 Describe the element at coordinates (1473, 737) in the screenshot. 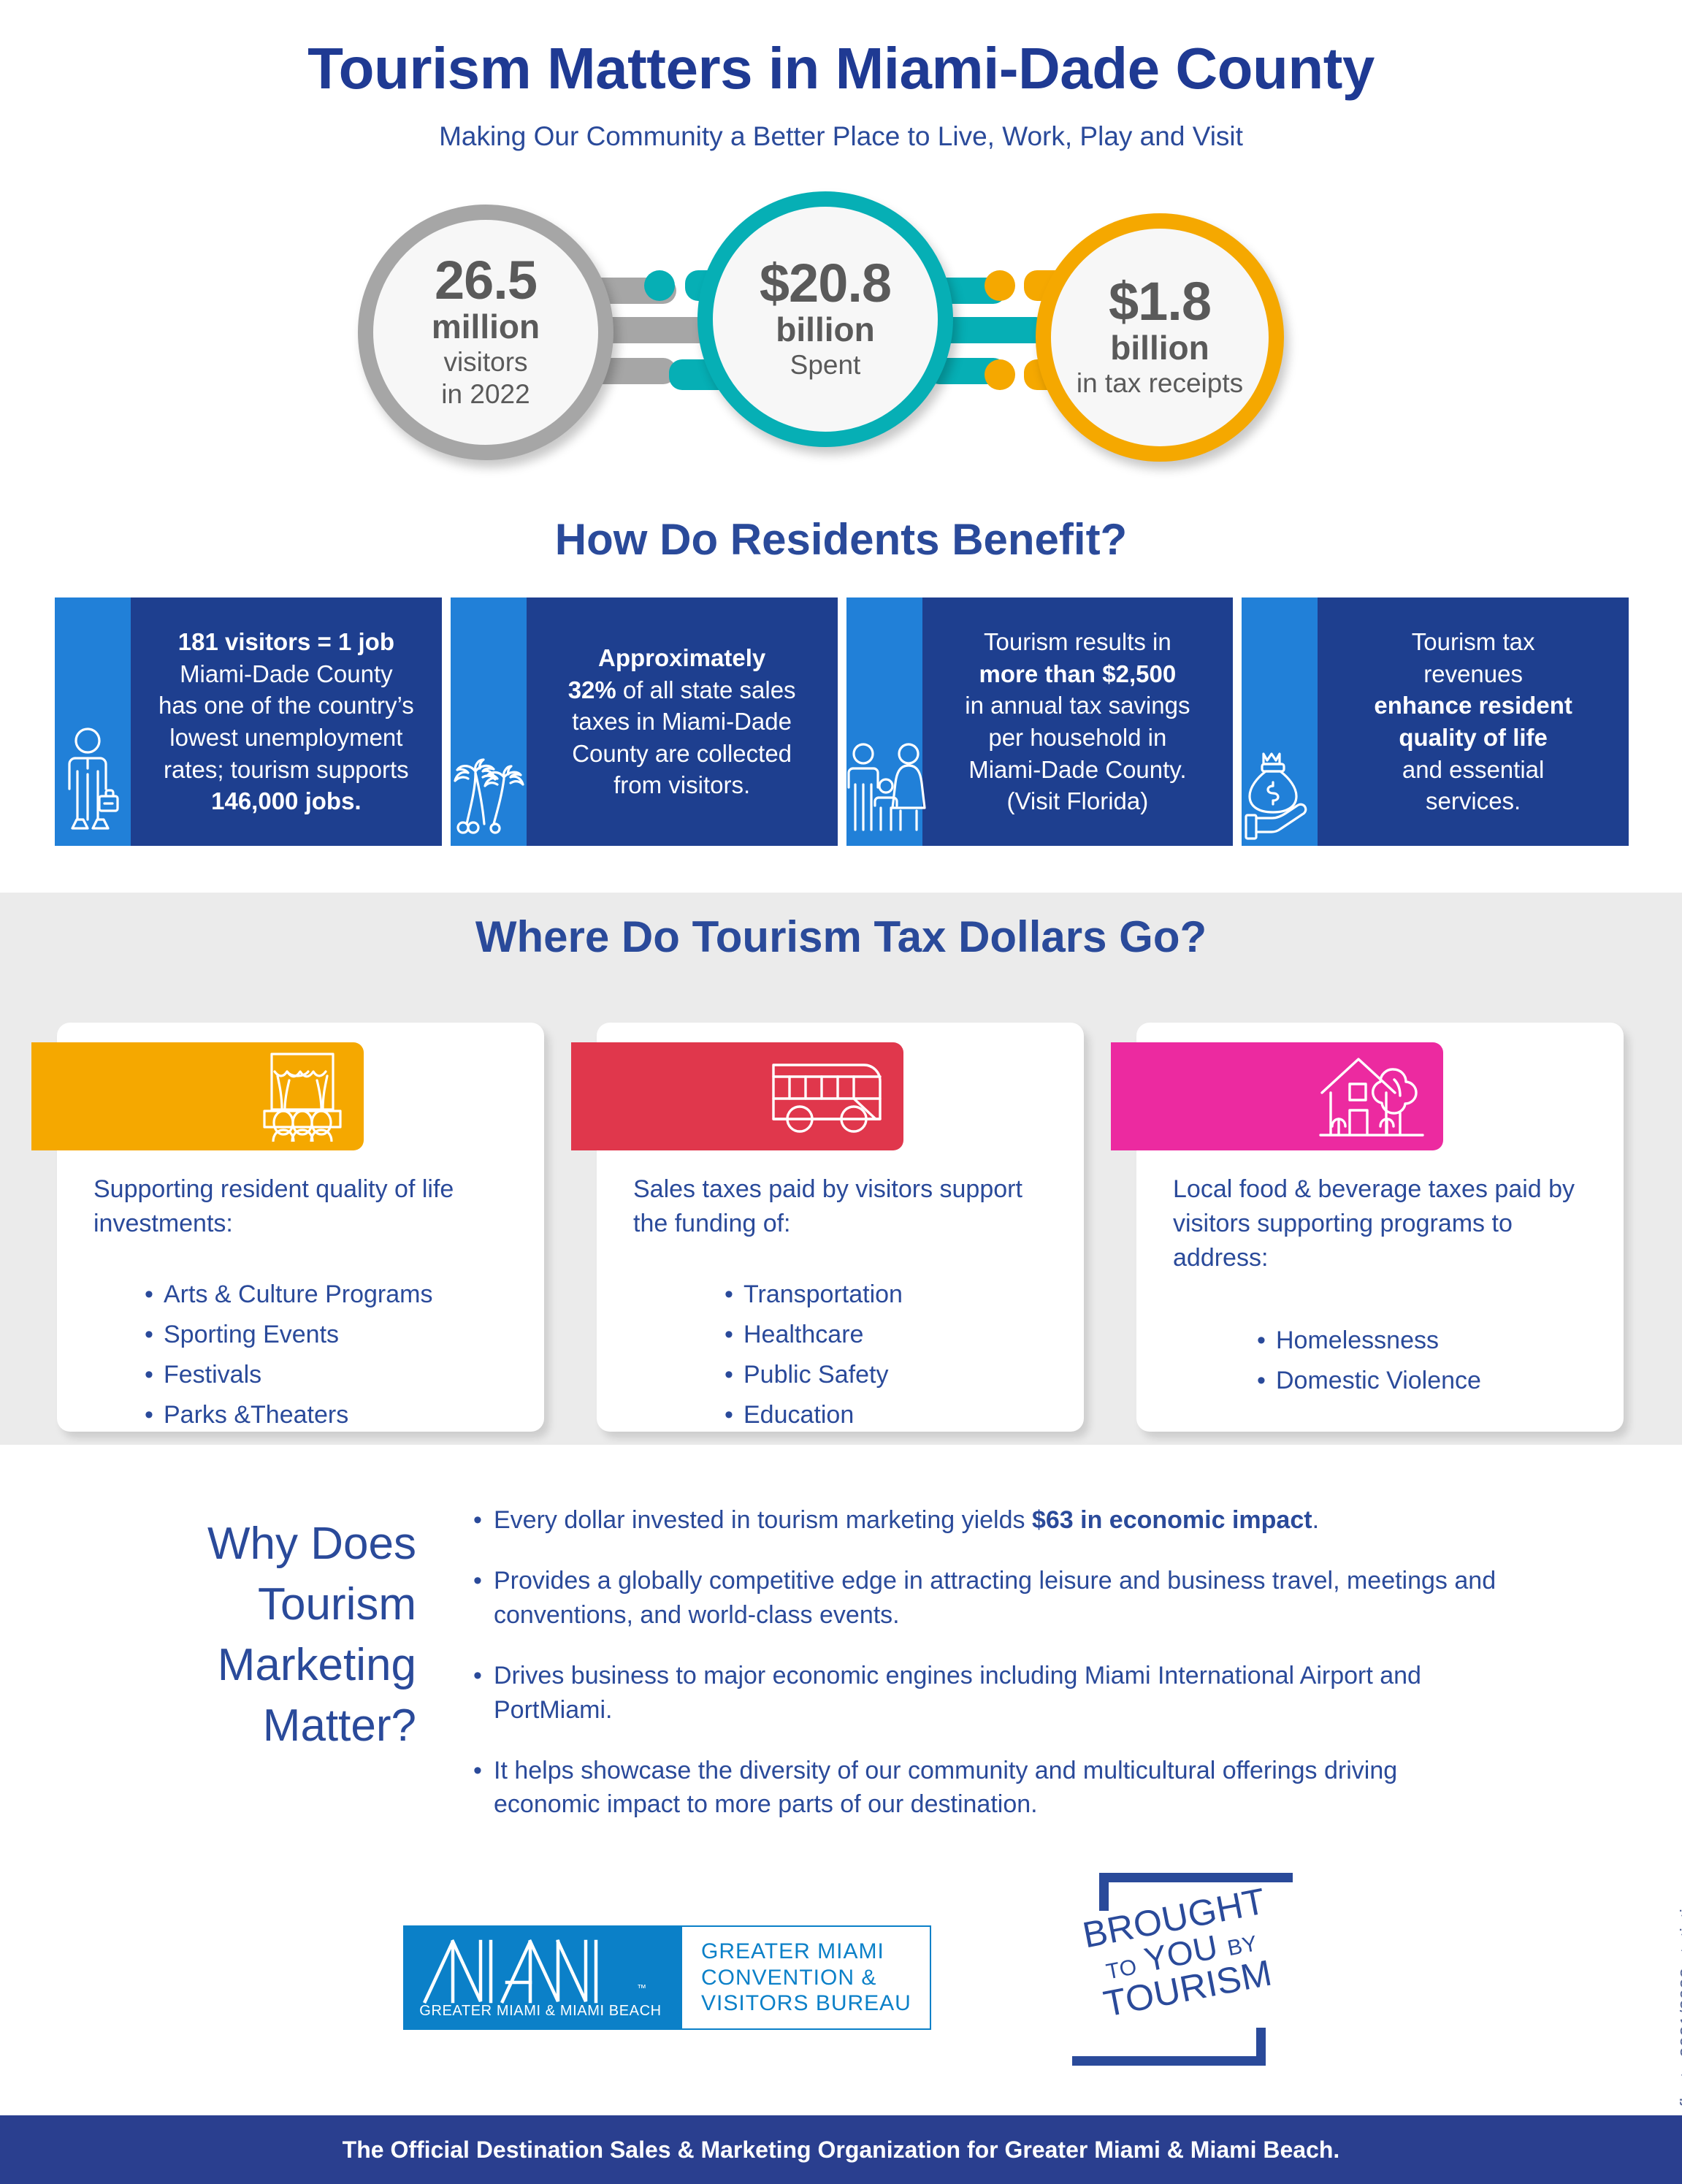

I see `benefit-line: quality of life` at that location.